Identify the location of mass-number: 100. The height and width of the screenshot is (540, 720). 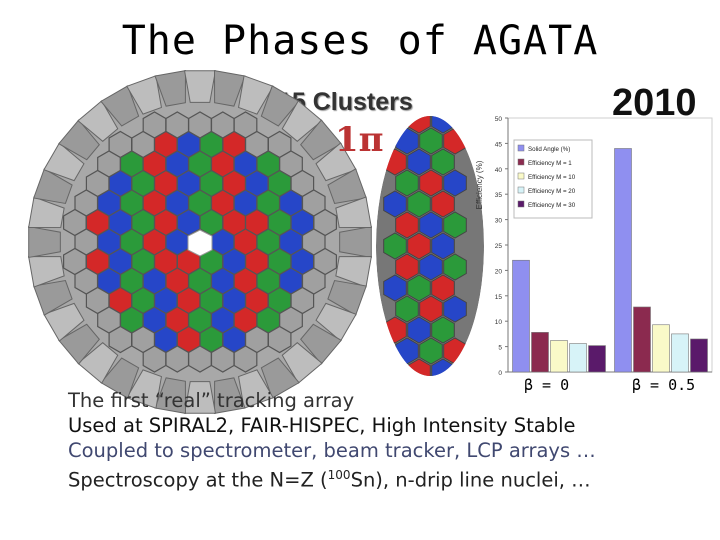
(339, 475).